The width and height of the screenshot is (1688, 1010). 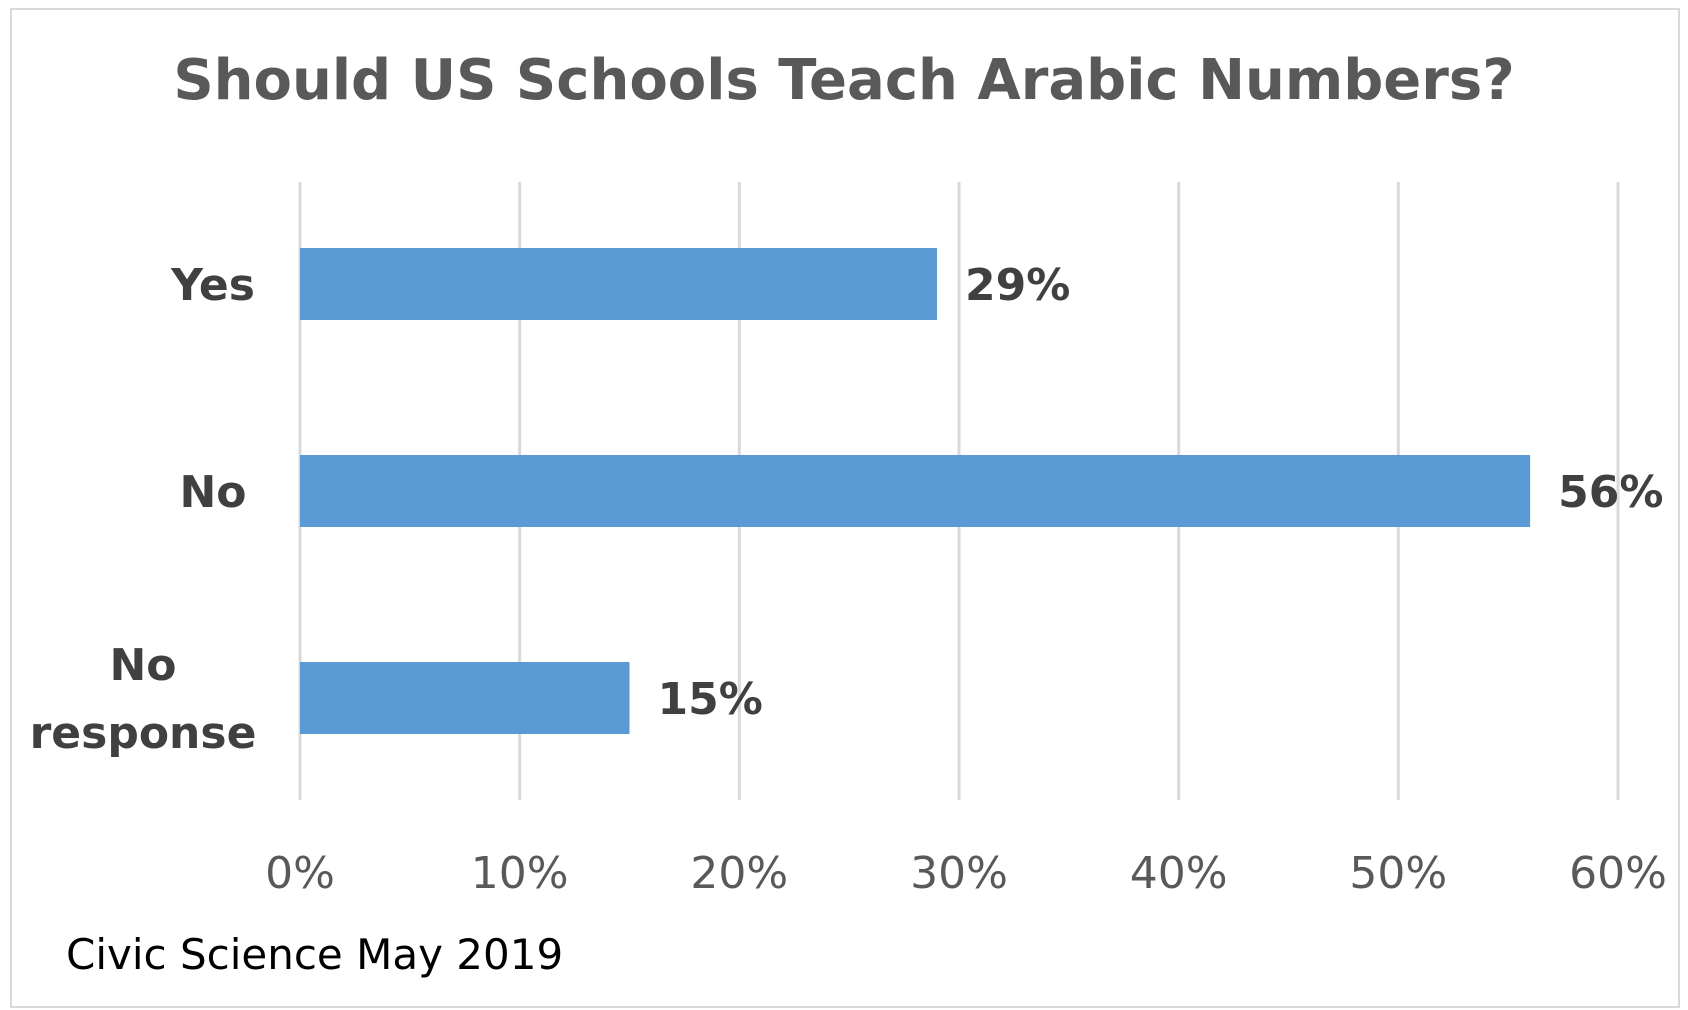 I want to click on x-tick-label: 60%, so click(x=1618, y=873).